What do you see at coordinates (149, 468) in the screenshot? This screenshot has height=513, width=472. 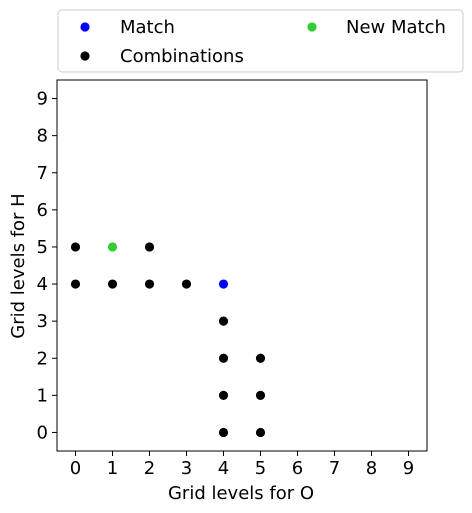 I see `x-tick-label: 2` at bounding box center [149, 468].